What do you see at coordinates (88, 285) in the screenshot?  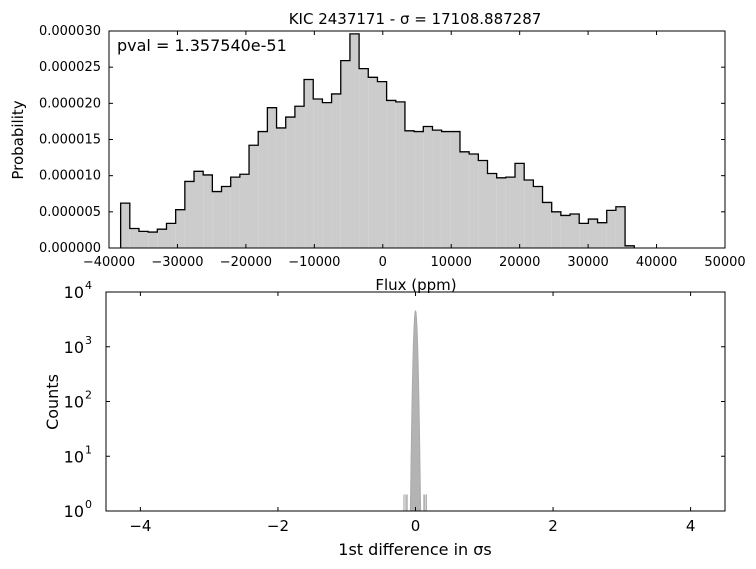 I see `y-tick-exponent: 4` at bounding box center [88, 285].